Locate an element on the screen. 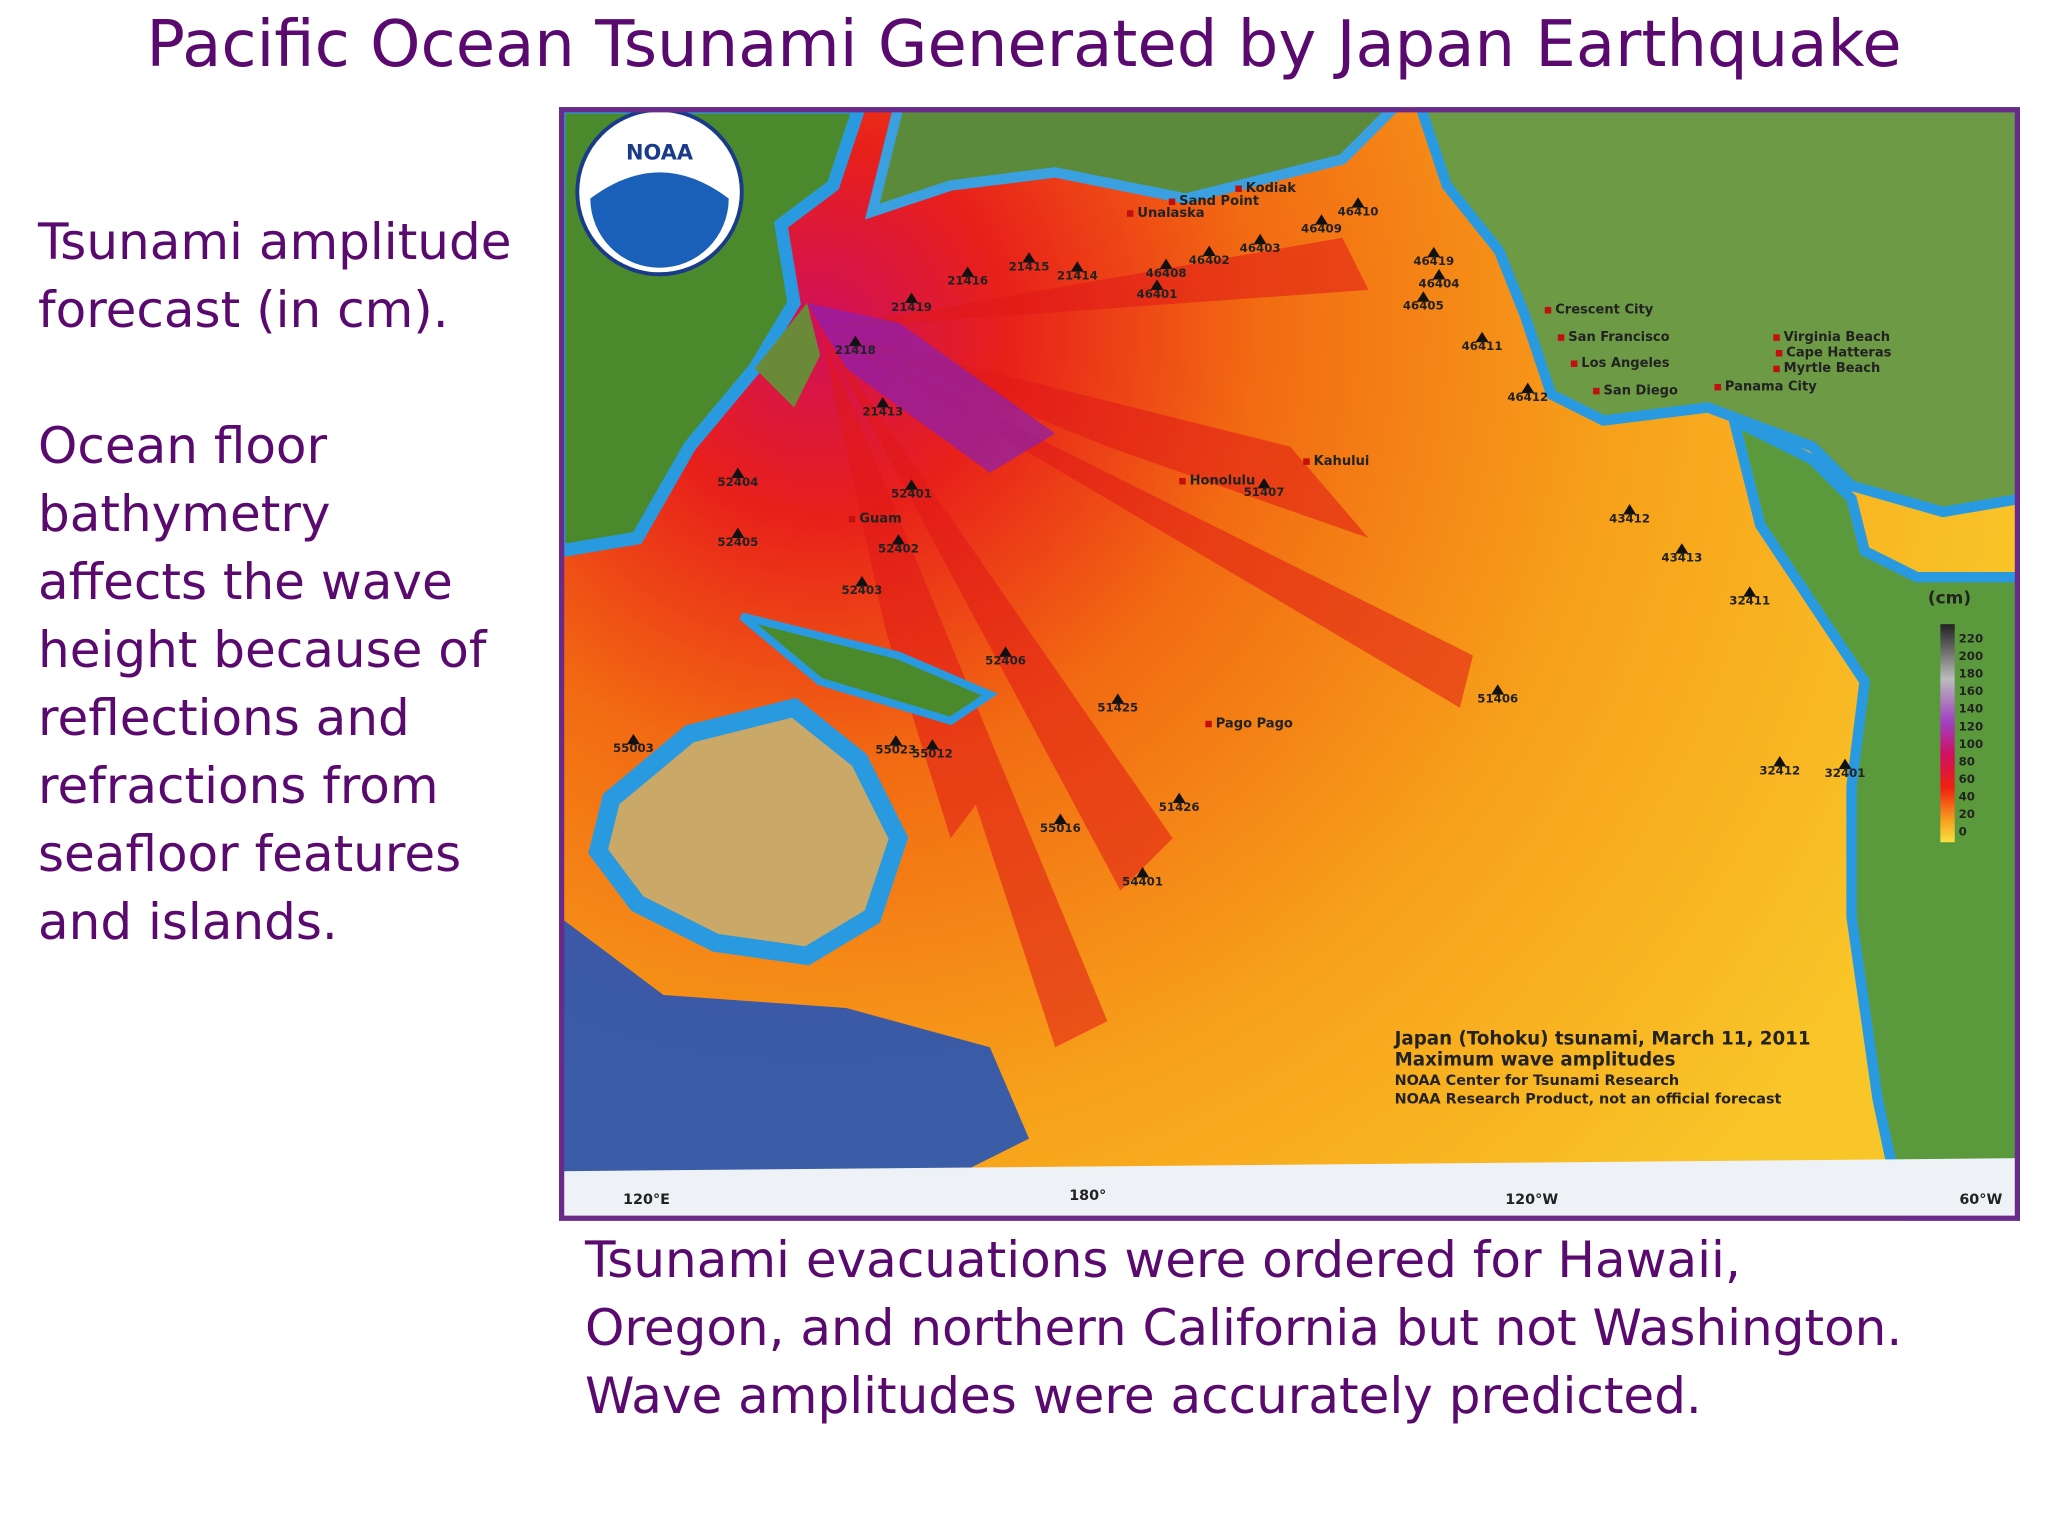  station-label: 52403 is located at coordinates (861, 590).